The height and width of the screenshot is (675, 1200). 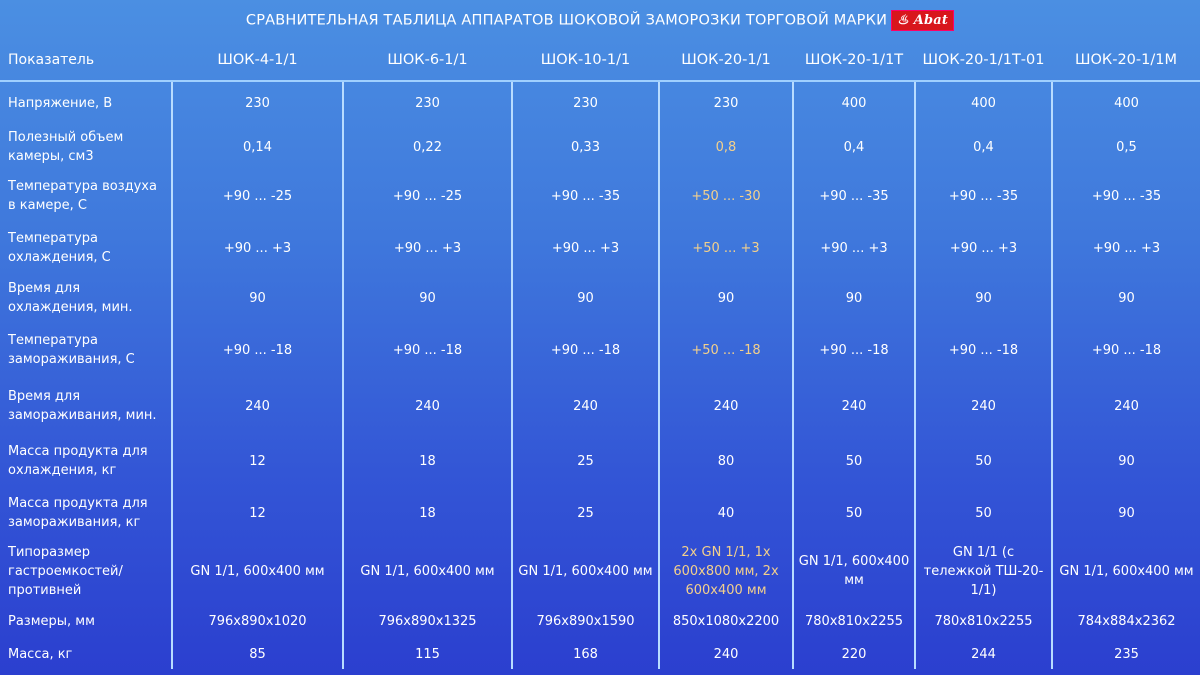 I want to click on table-cell: 220, so click(x=853, y=654).